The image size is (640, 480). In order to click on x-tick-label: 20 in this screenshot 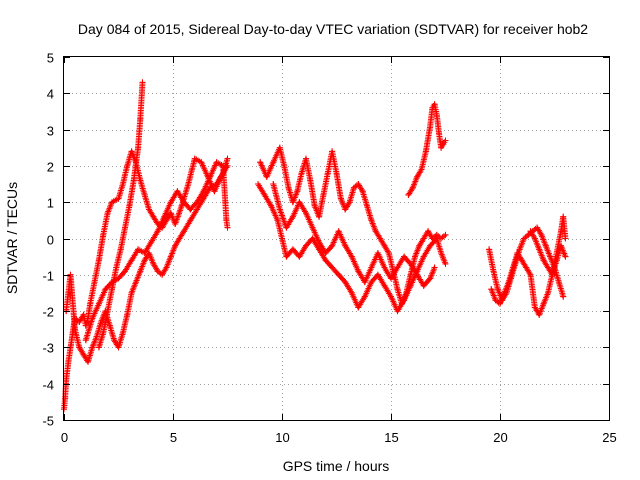, I will do `click(500, 437)`.